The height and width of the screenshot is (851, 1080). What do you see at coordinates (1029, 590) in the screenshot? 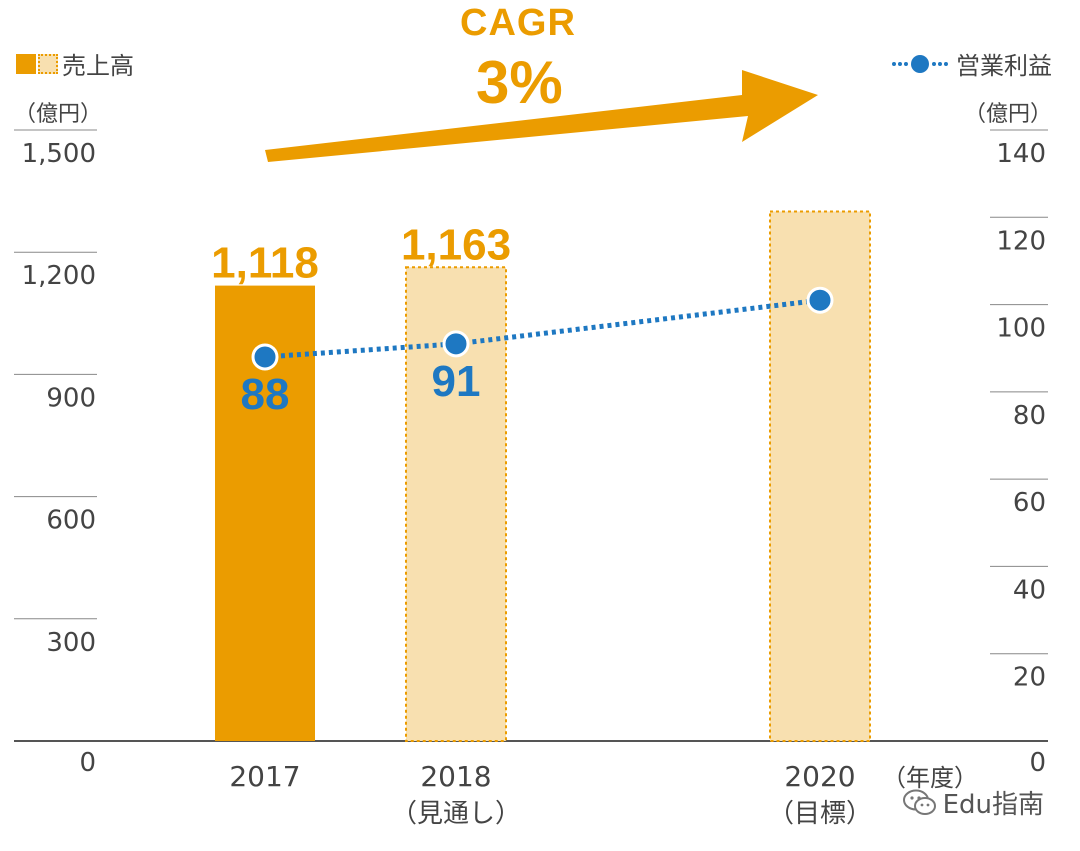
I see `right-tick-label: 40` at bounding box center [1029, 590].